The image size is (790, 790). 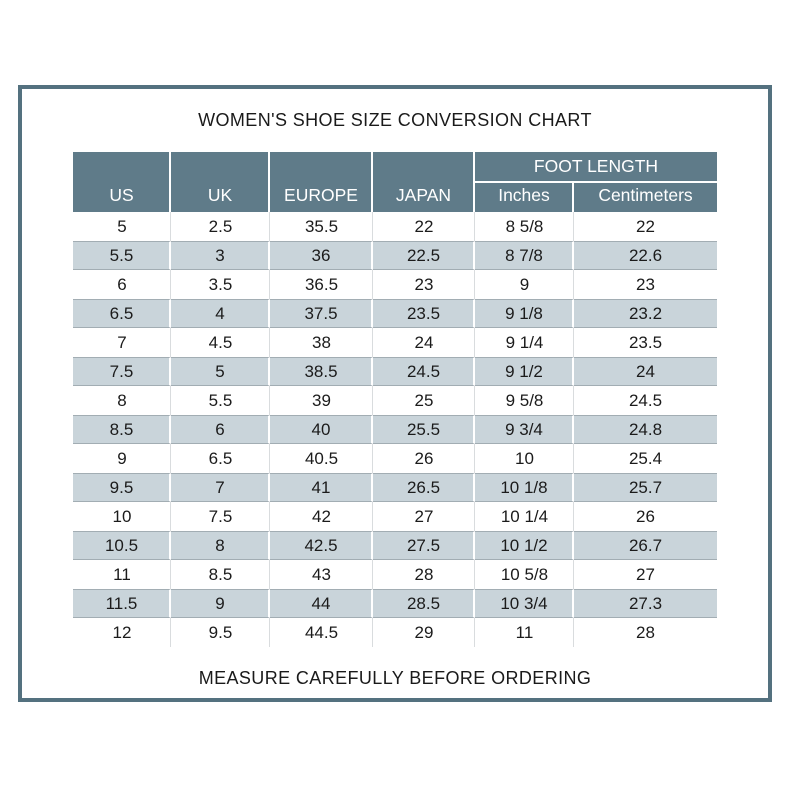 What do you see at coordinates (322, 516) in the screenshot?
I see `table-cell: 42` at bounding box center [322, 516].